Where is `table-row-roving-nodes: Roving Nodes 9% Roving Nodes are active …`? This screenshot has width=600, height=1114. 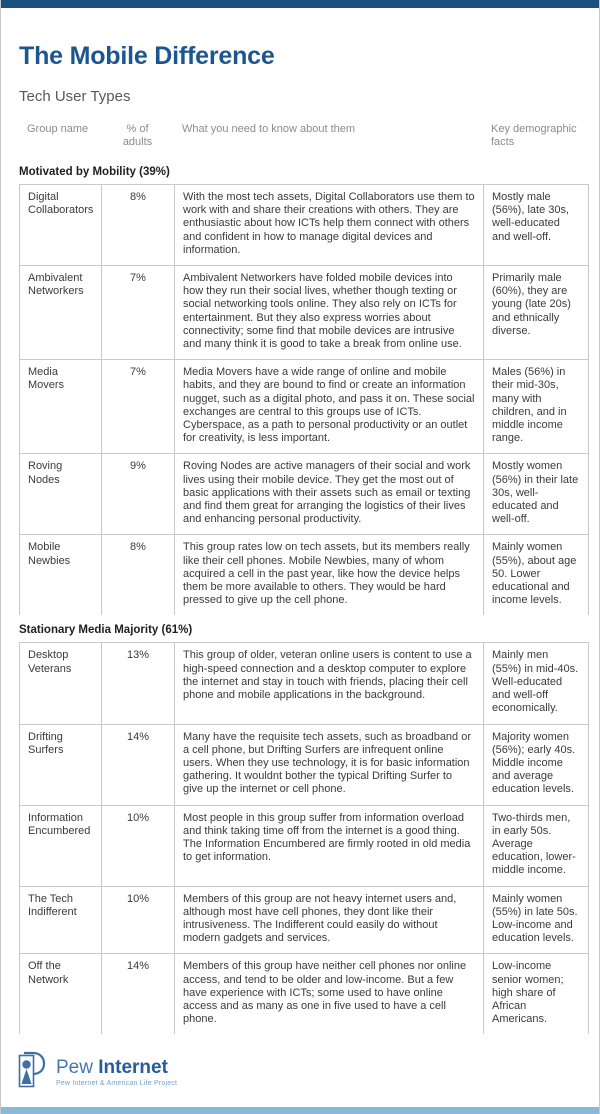 table-row-roving-nodes: Roving Nodes 9% Roving Nodes are active … is located at coordinates (304, 495).